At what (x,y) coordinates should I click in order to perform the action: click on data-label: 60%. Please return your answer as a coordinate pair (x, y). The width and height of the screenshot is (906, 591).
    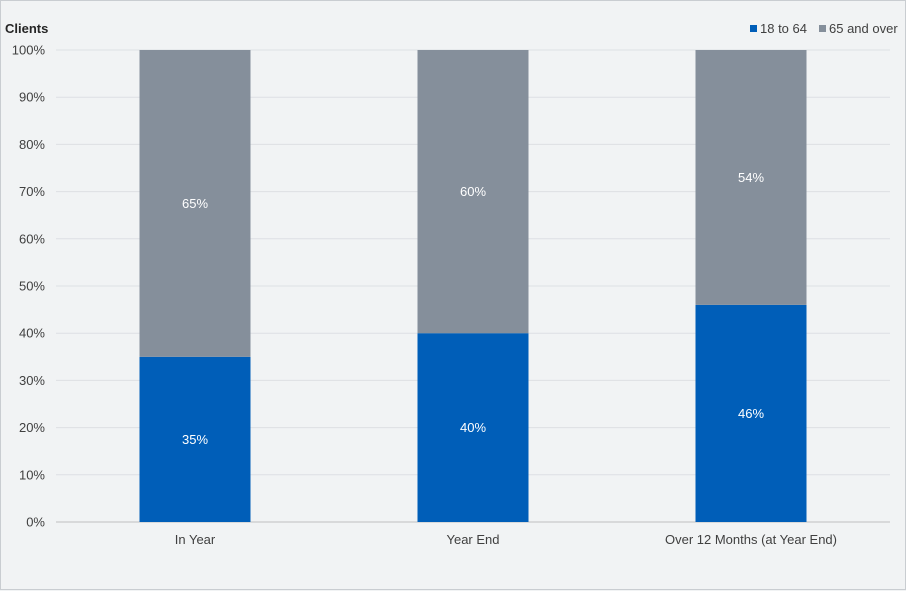
    Looking at the image, I should click on (473, 191).